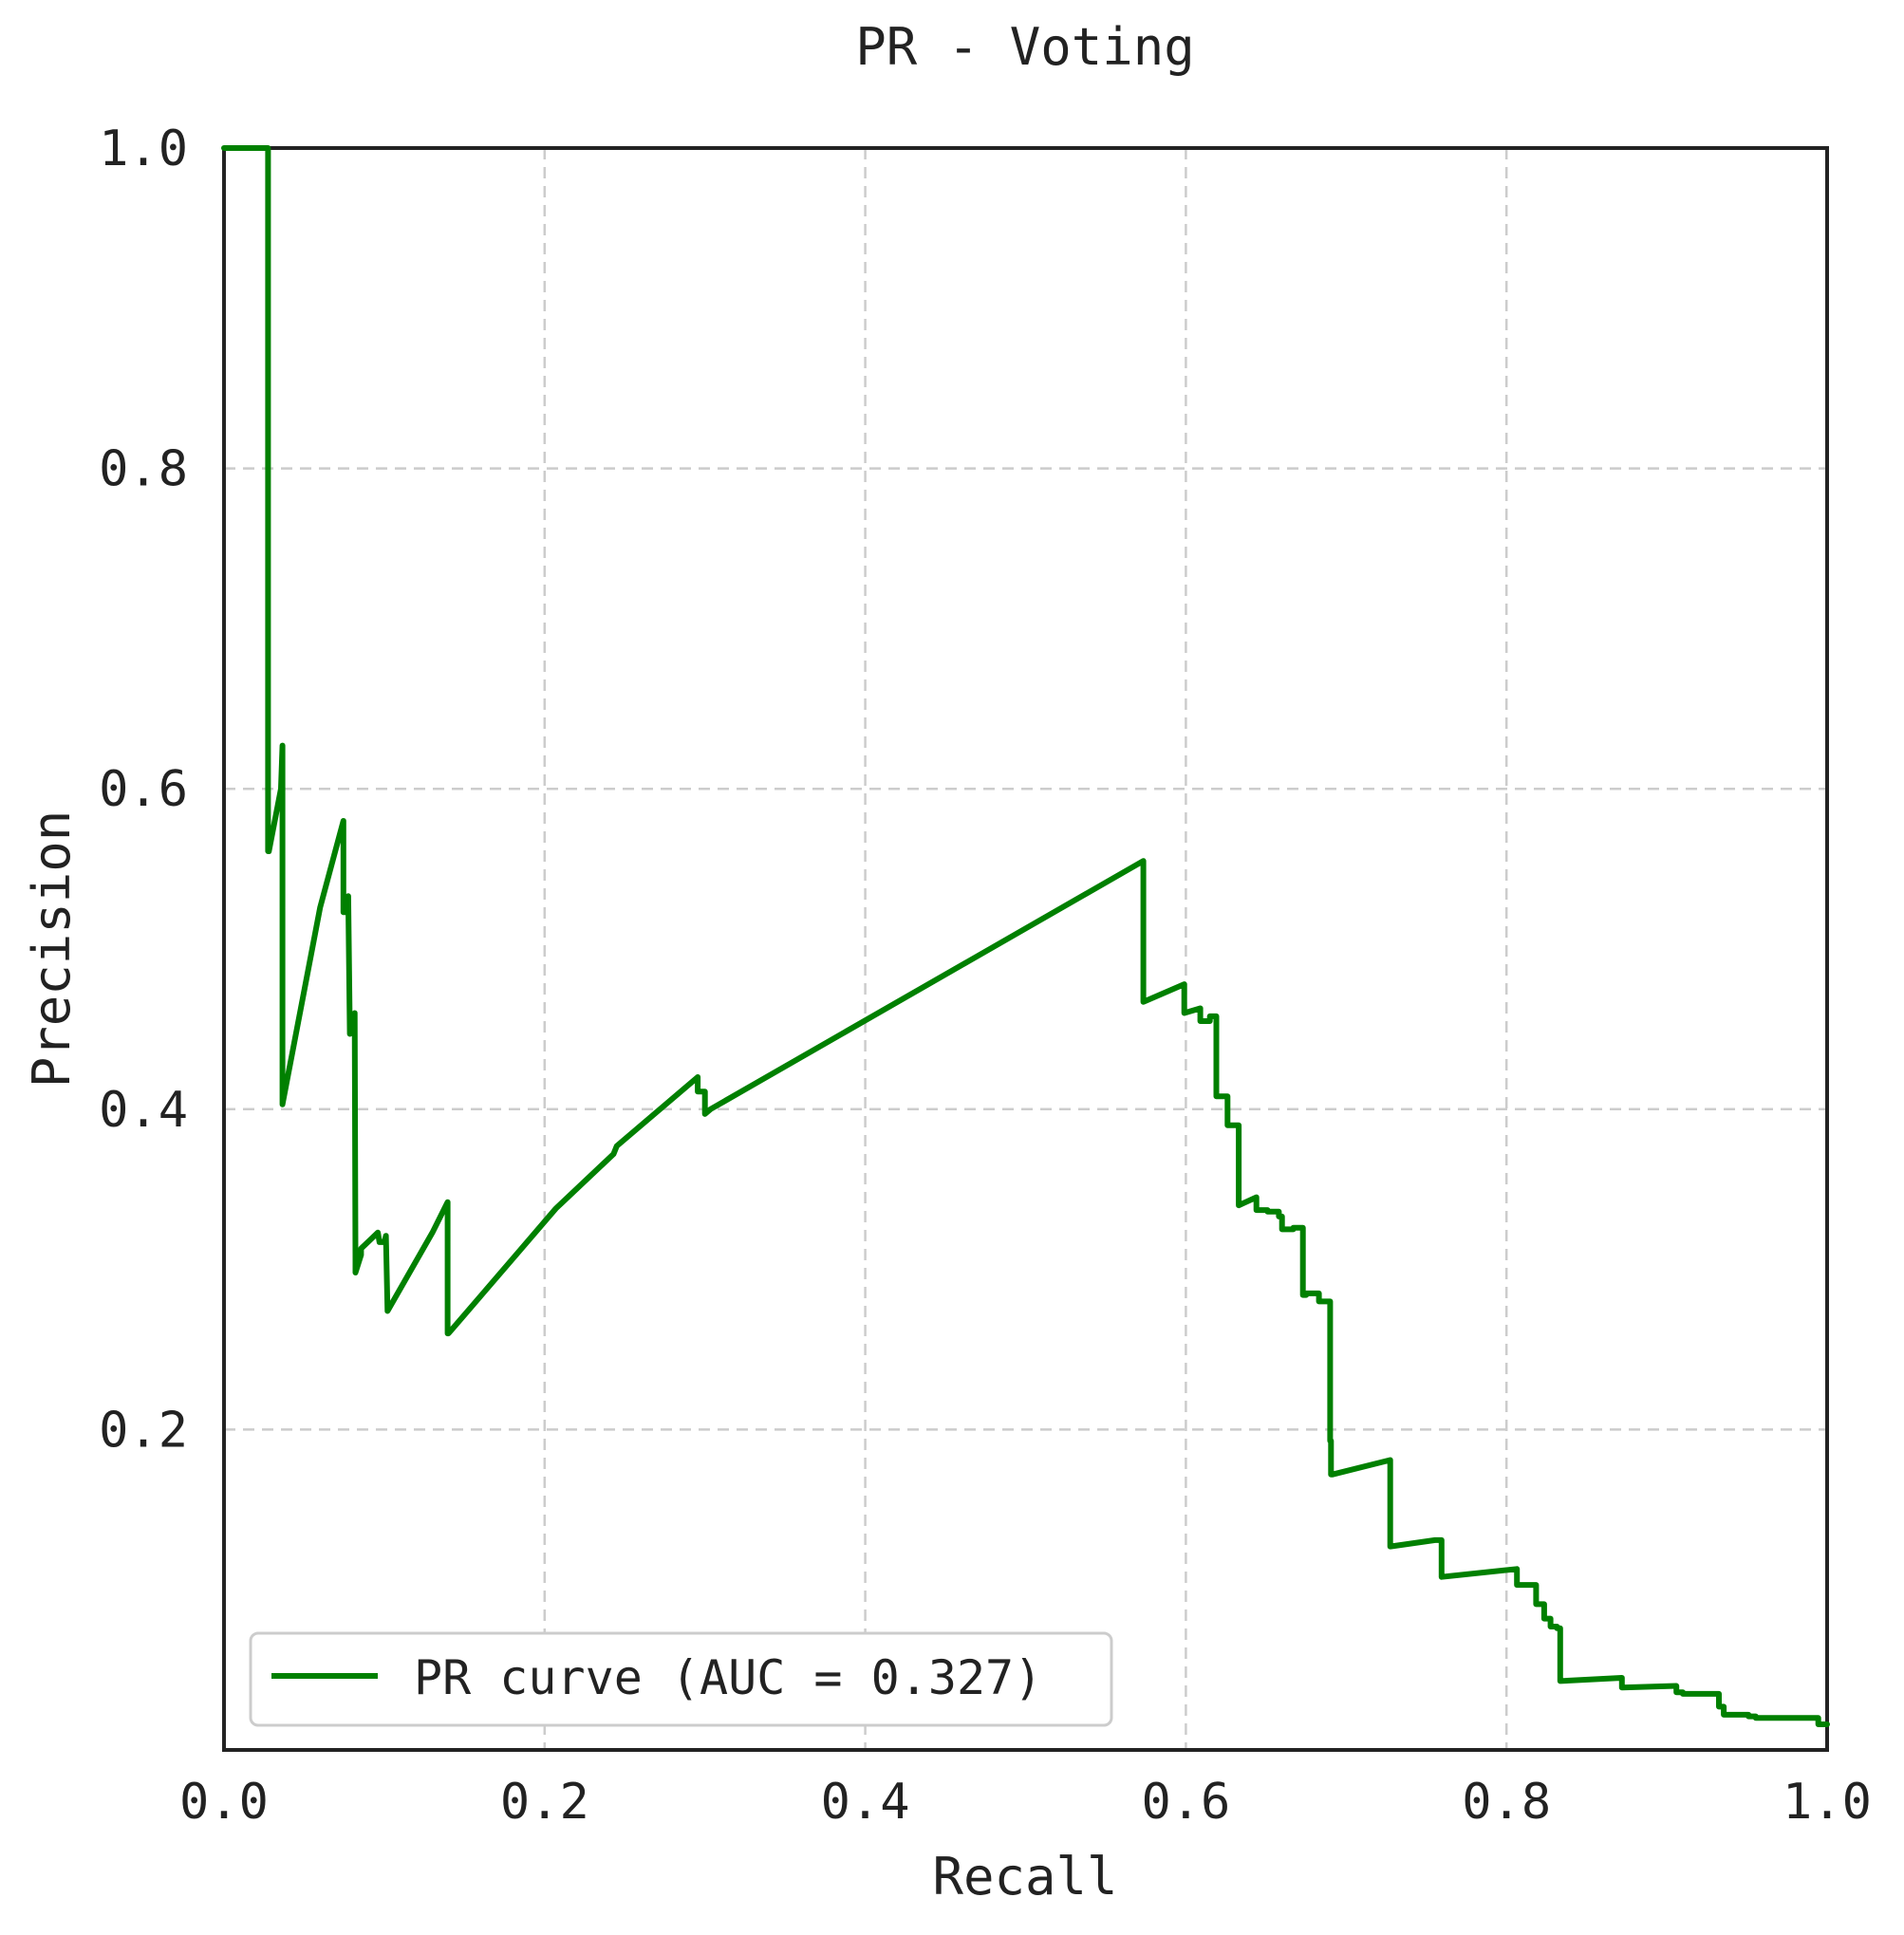  I want to click on y-axis-label: Precision, so click(52, 949).